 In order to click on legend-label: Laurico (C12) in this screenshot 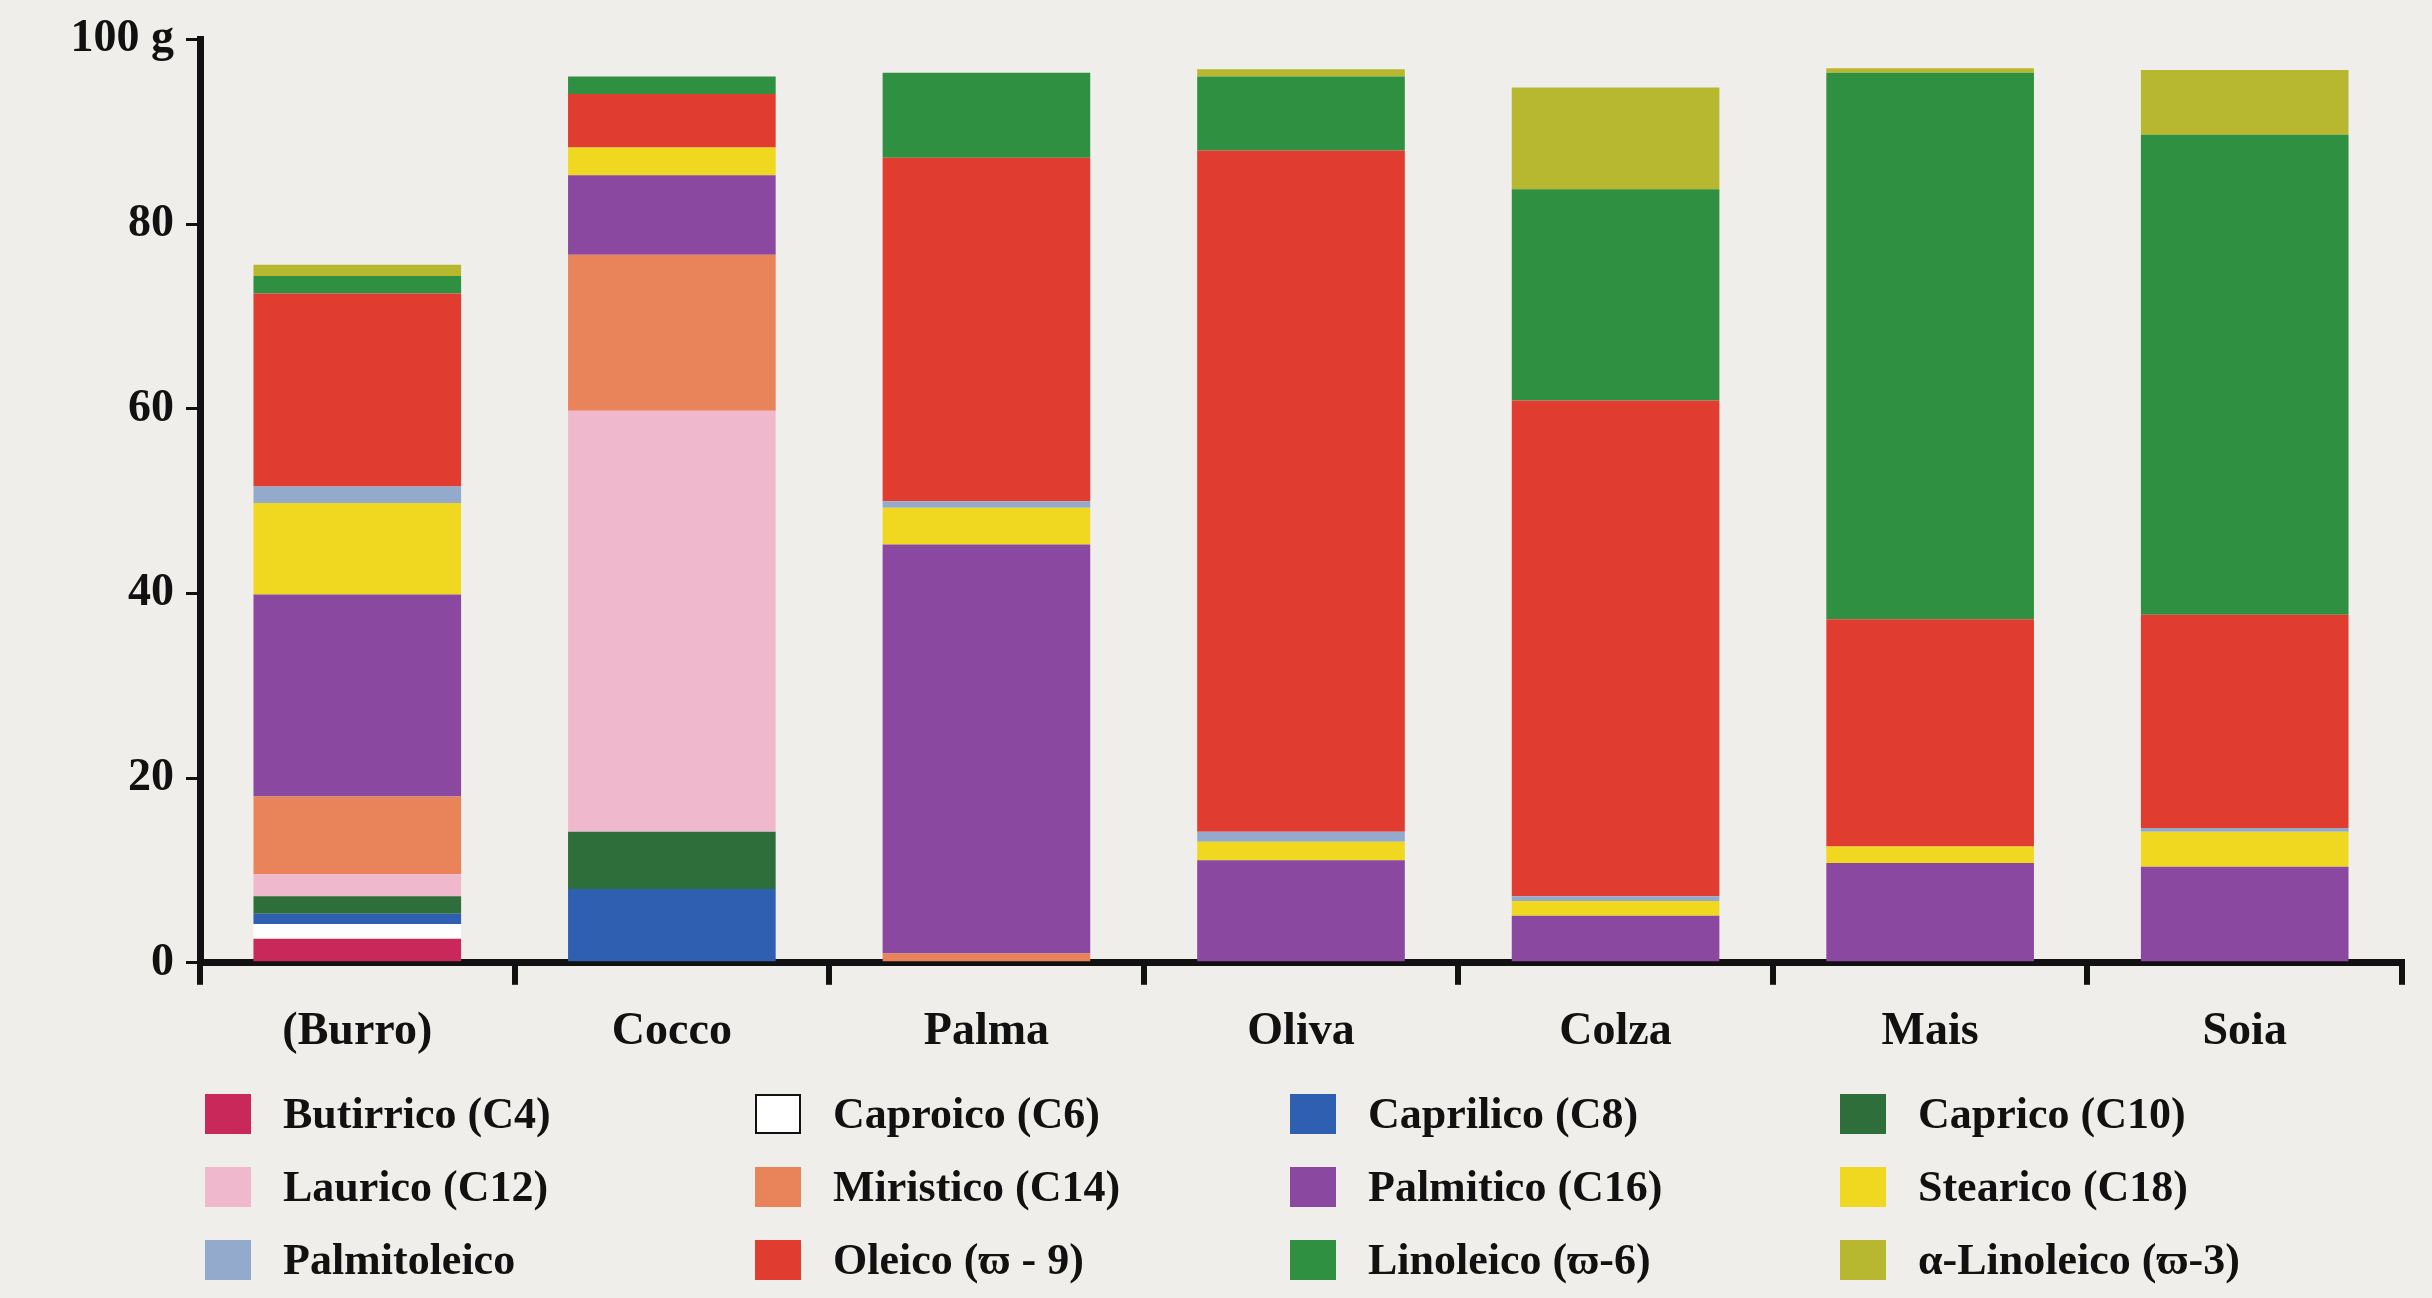, I will do `click(416, 1186)`.